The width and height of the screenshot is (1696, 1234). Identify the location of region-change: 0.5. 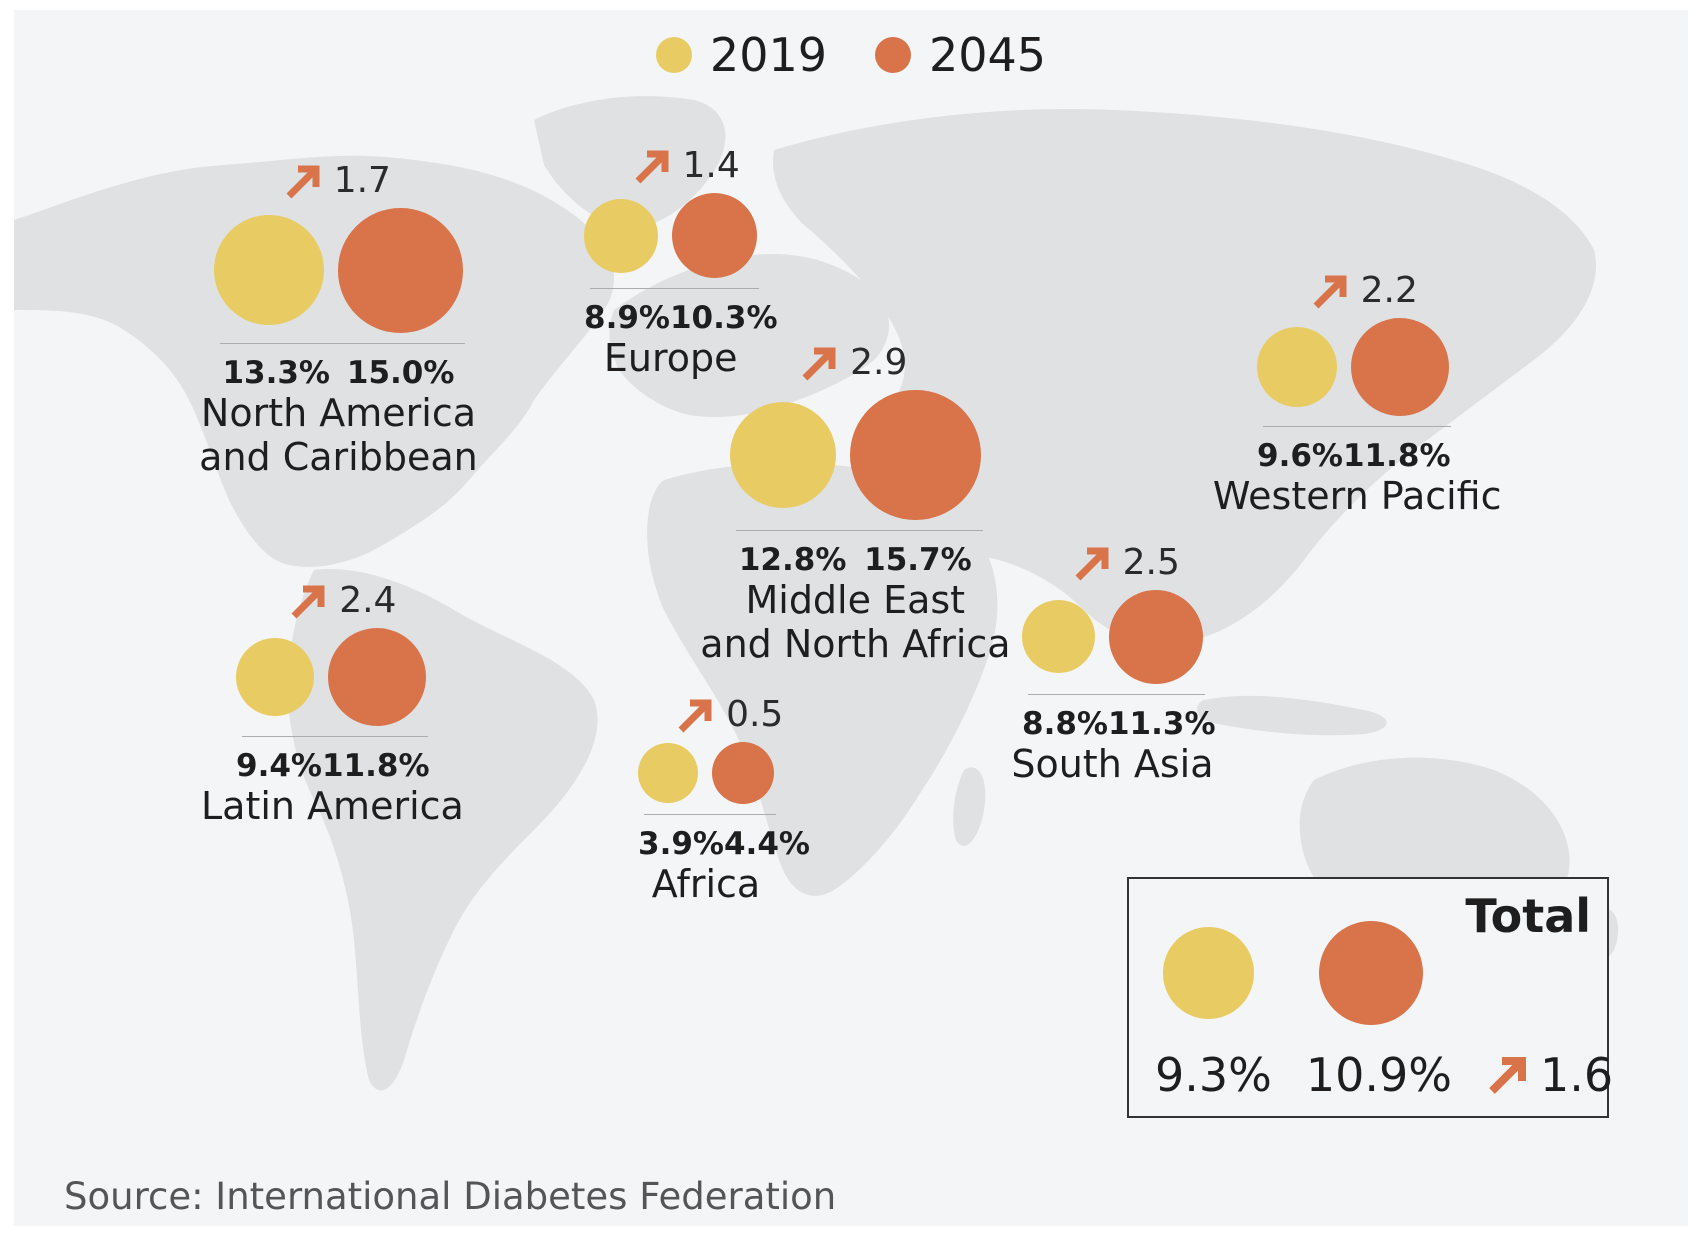
(729, 714).